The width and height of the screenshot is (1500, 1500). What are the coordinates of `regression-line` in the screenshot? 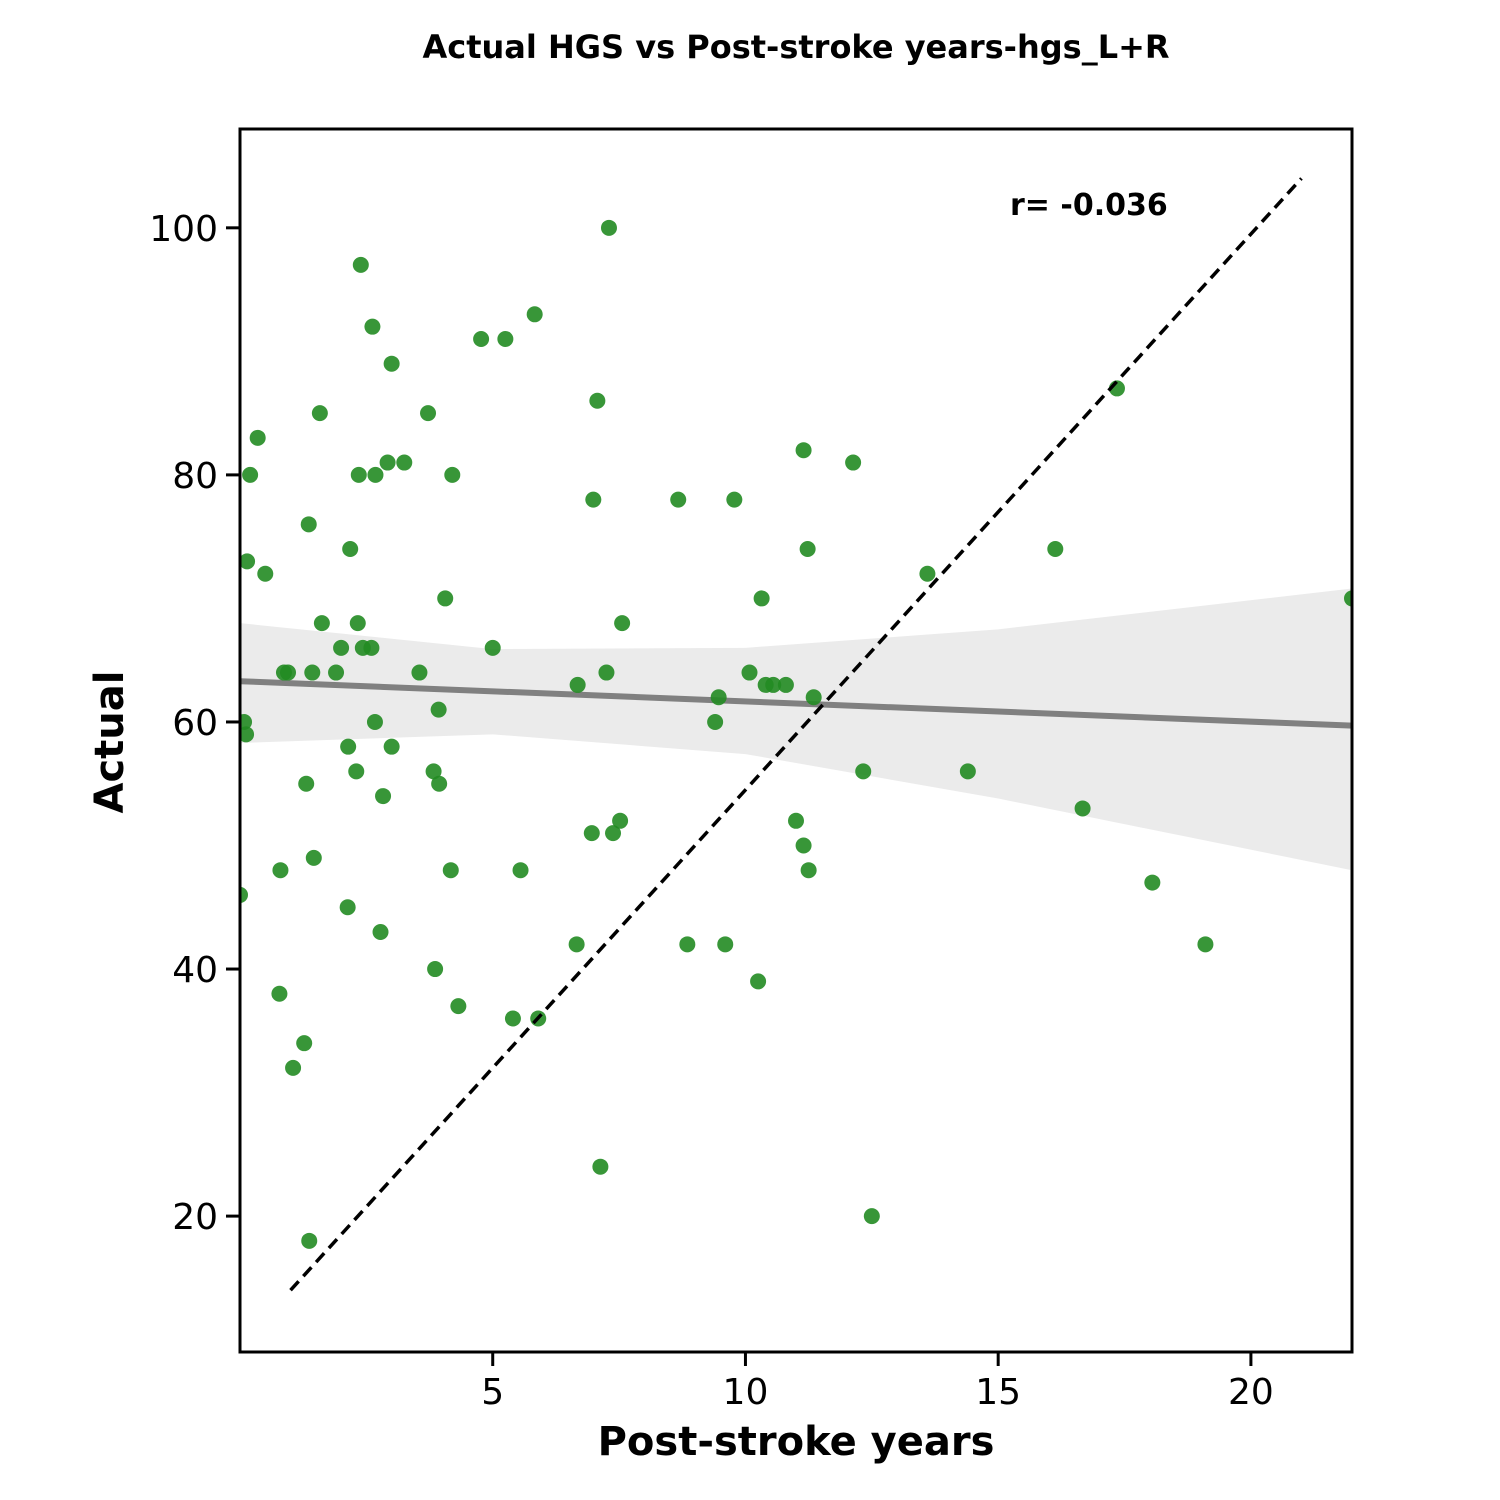 It's located at (796, 703).